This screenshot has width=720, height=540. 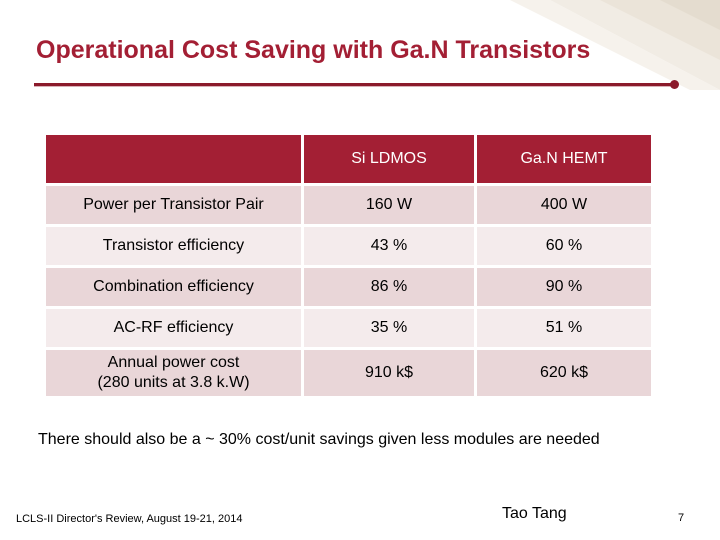 I want to click on title-underline-shadow, so click(x=354, y=86).